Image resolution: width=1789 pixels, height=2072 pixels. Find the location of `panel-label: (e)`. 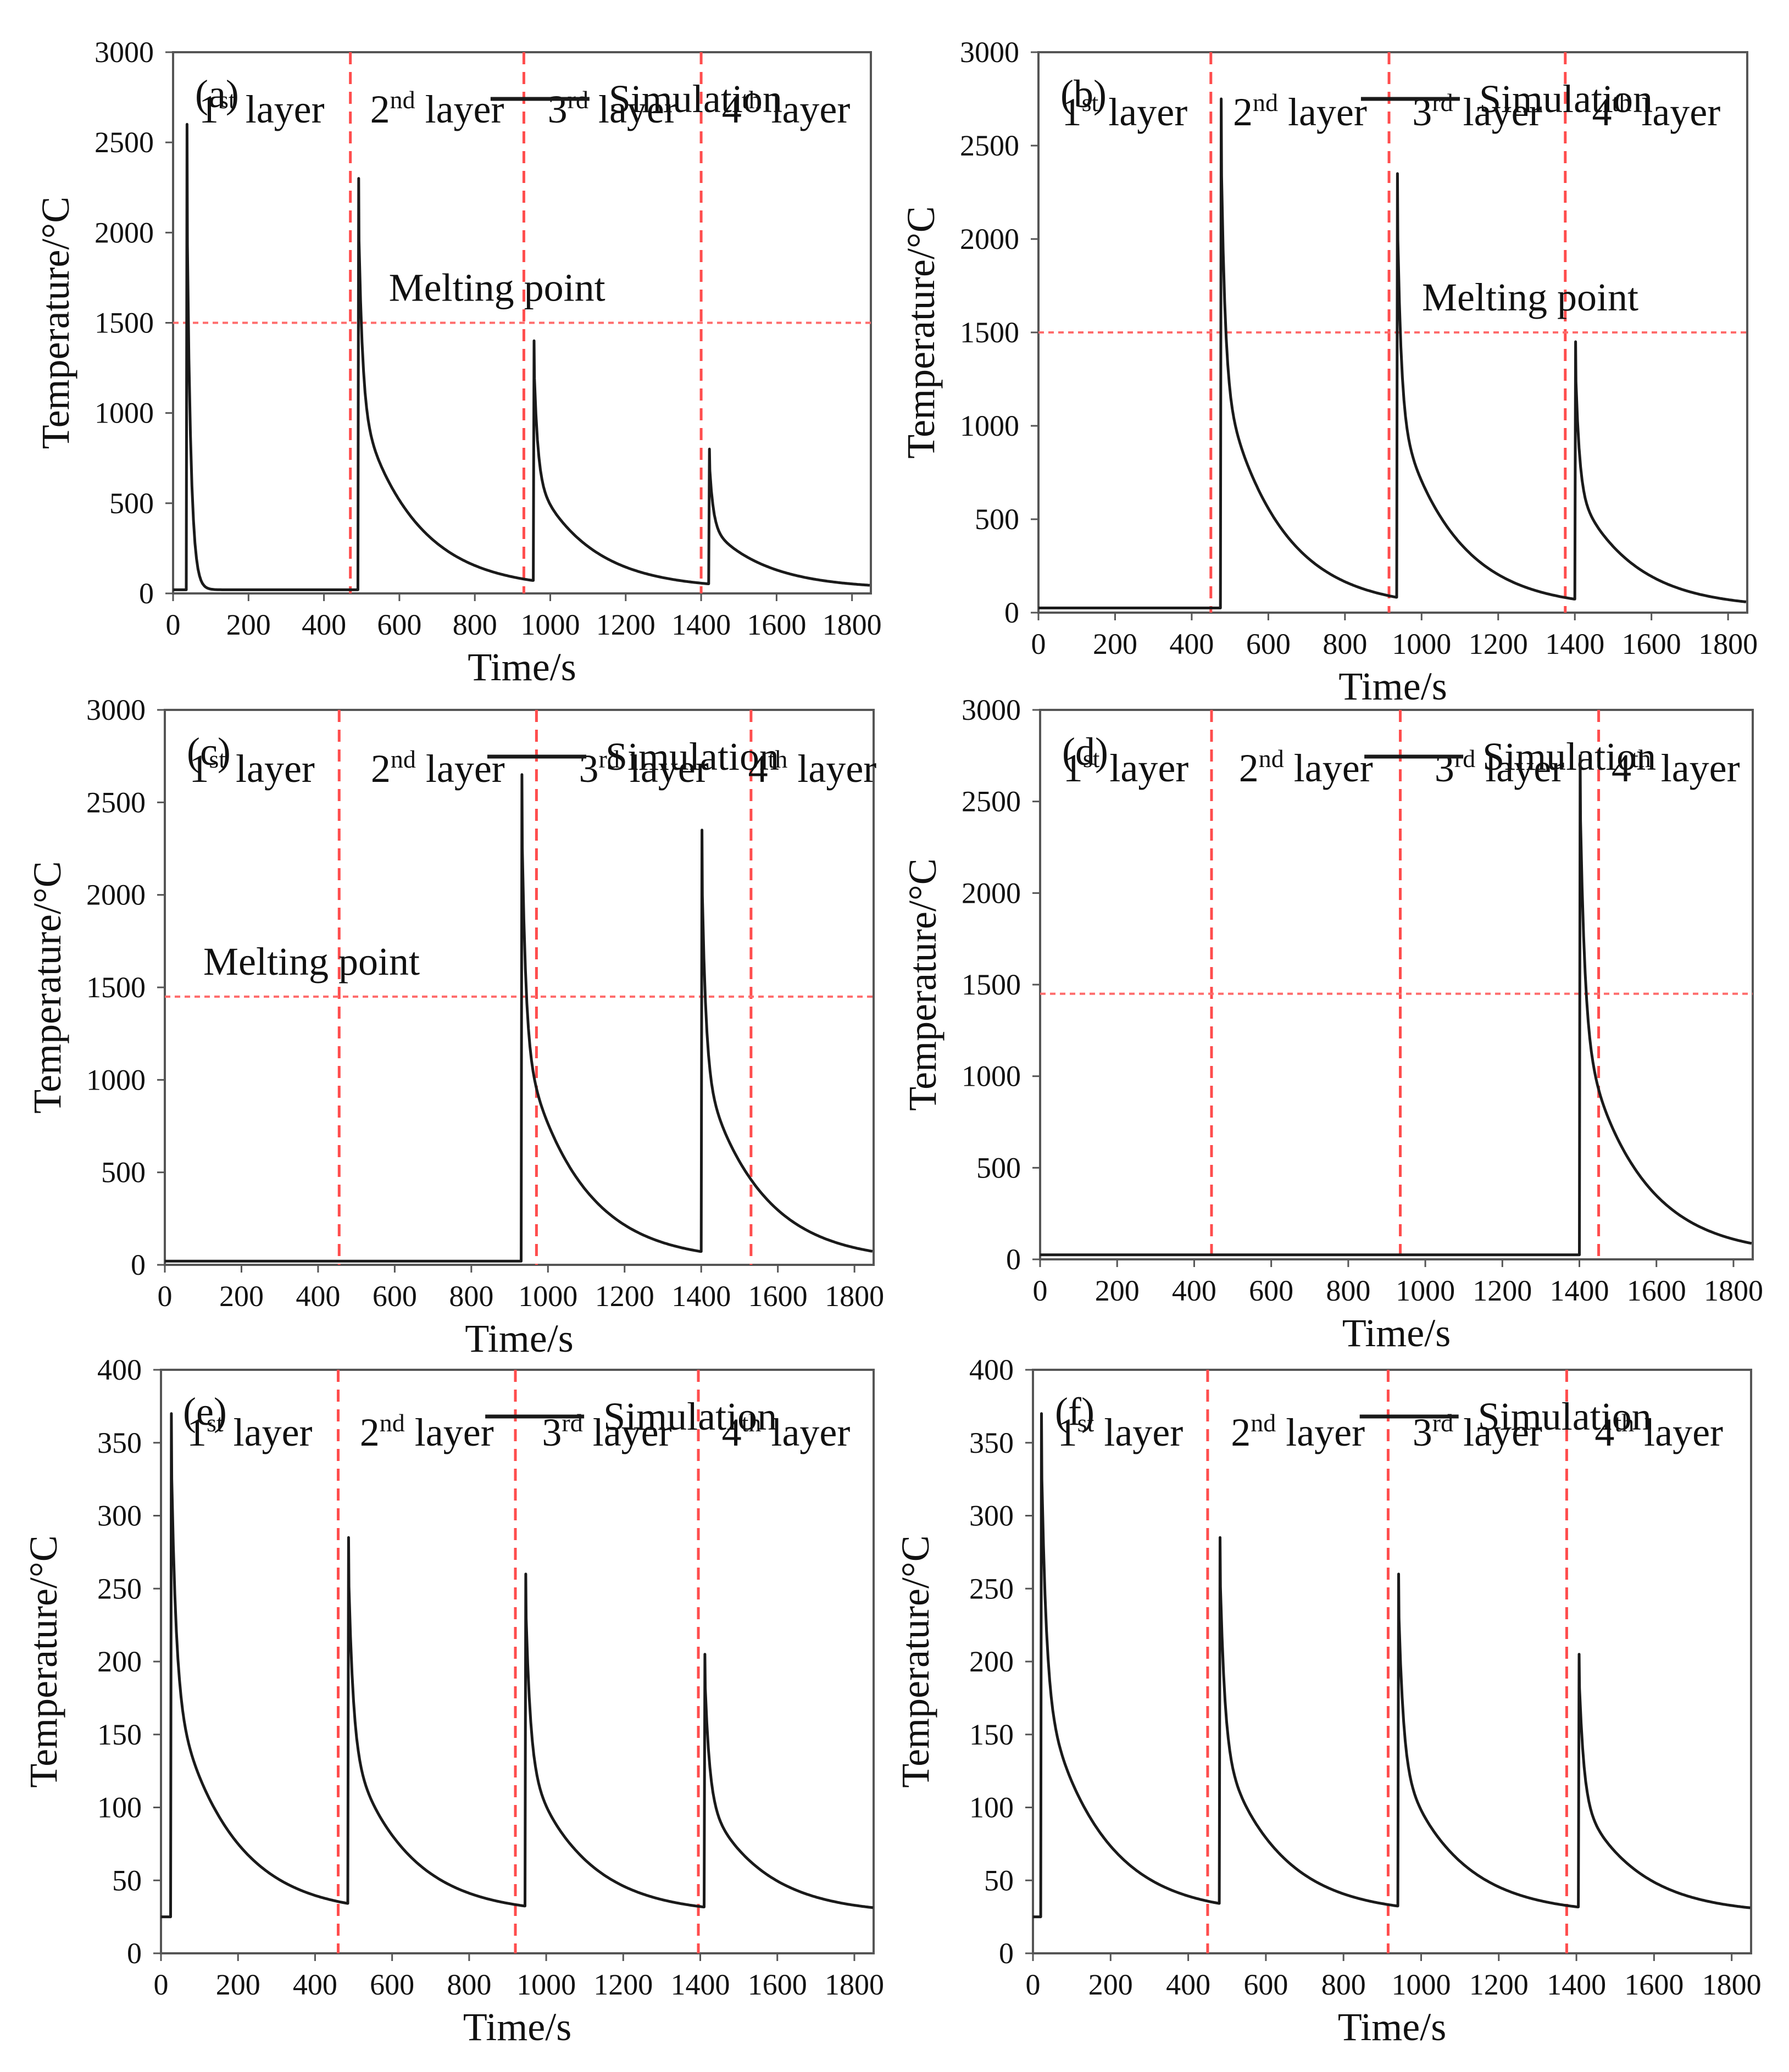

panel-label: (e) is located at coordinates (205, 1412).